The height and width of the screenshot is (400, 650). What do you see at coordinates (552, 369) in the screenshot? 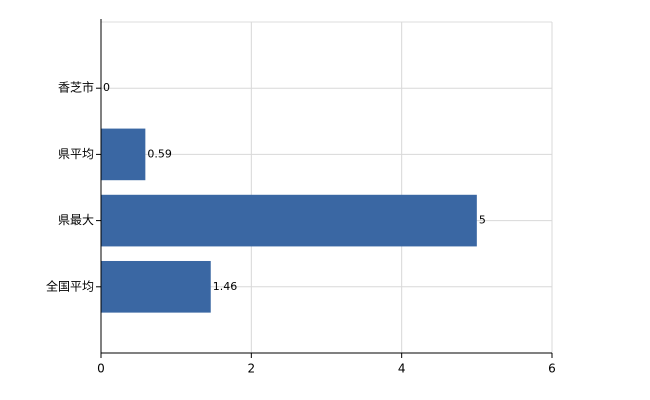
I see `x-tick-label: 6` at bounding box center [552, 369].